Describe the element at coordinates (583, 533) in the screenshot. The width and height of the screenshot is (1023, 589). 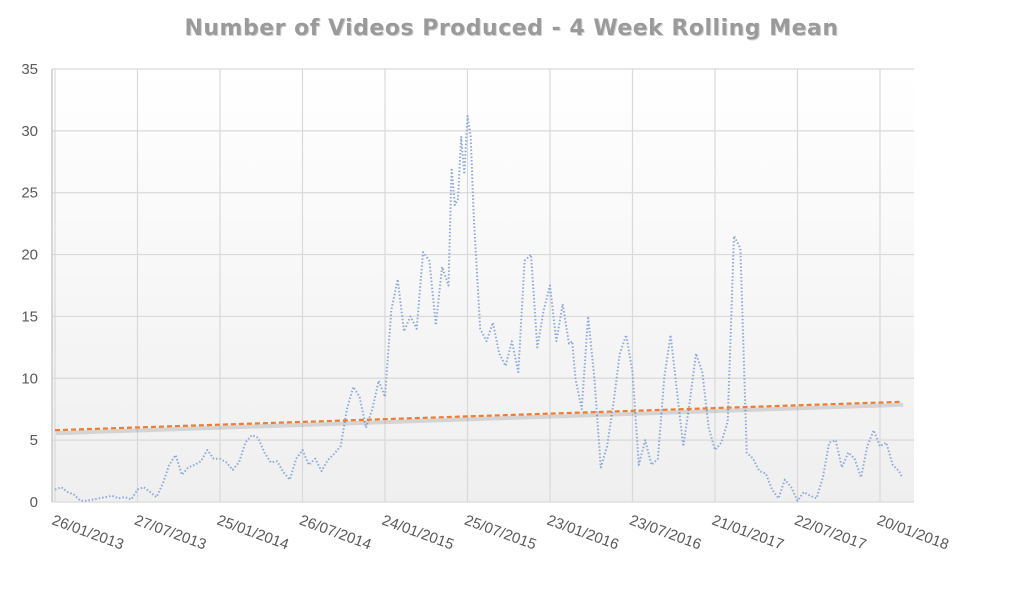
I see `x-tick-label: 23/01/2016` at that location.